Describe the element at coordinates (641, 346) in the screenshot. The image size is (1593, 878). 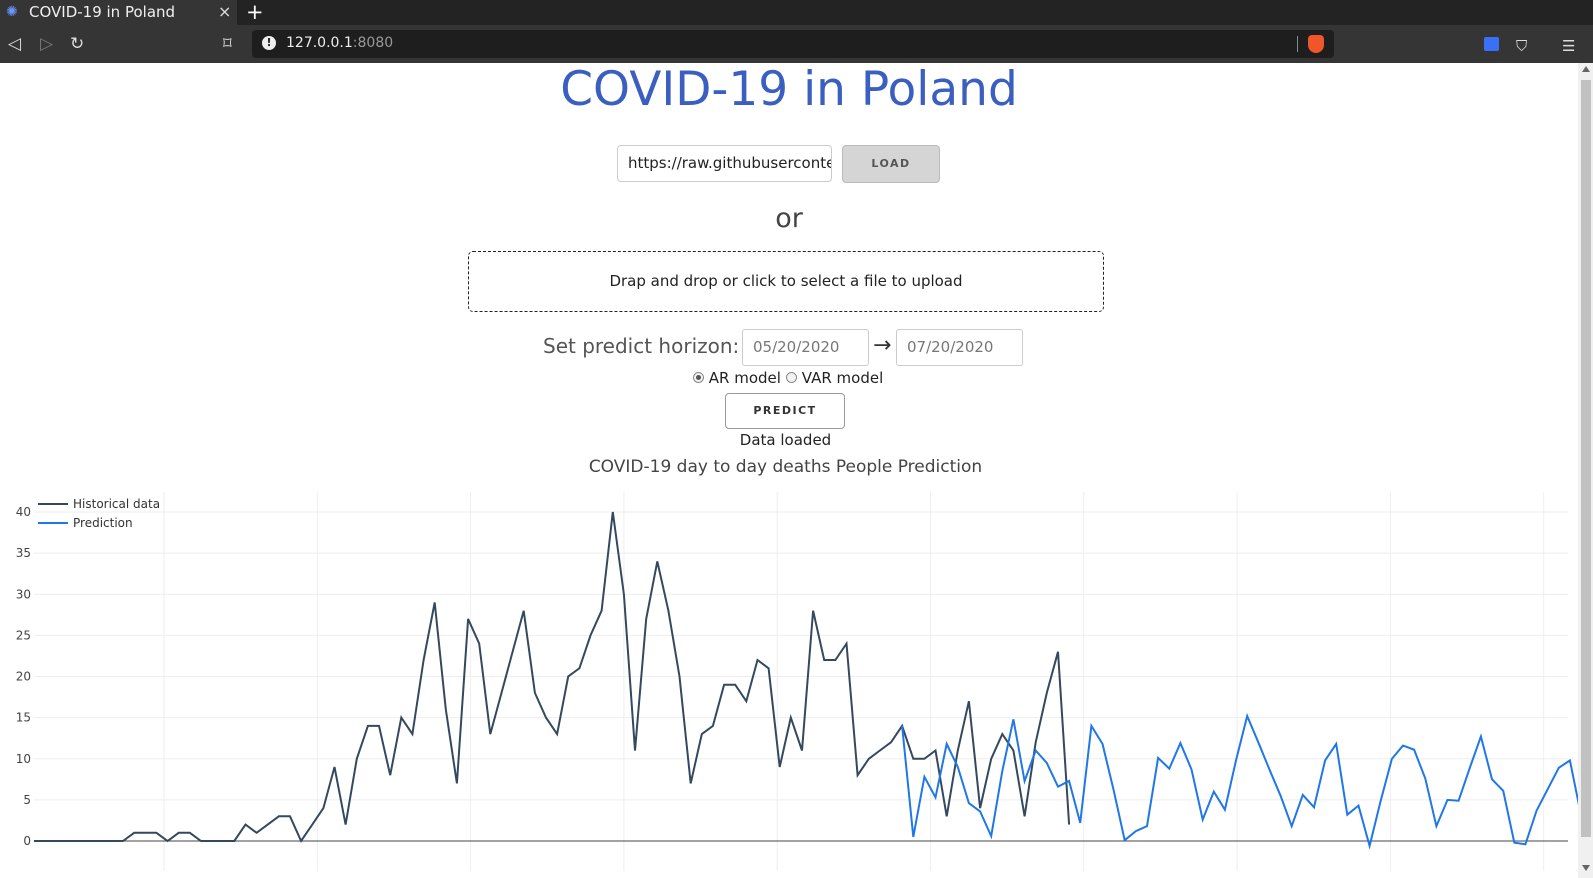
I see `predict-horizon-label: Set predict horizon:` at that location.